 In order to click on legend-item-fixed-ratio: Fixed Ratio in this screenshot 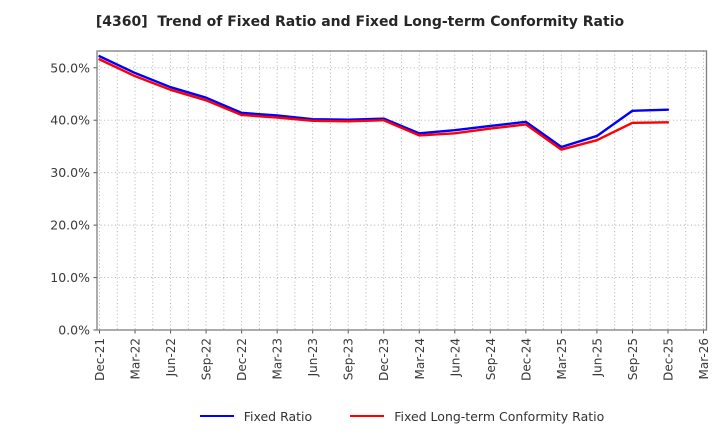, I will do `click(256, 416)`.